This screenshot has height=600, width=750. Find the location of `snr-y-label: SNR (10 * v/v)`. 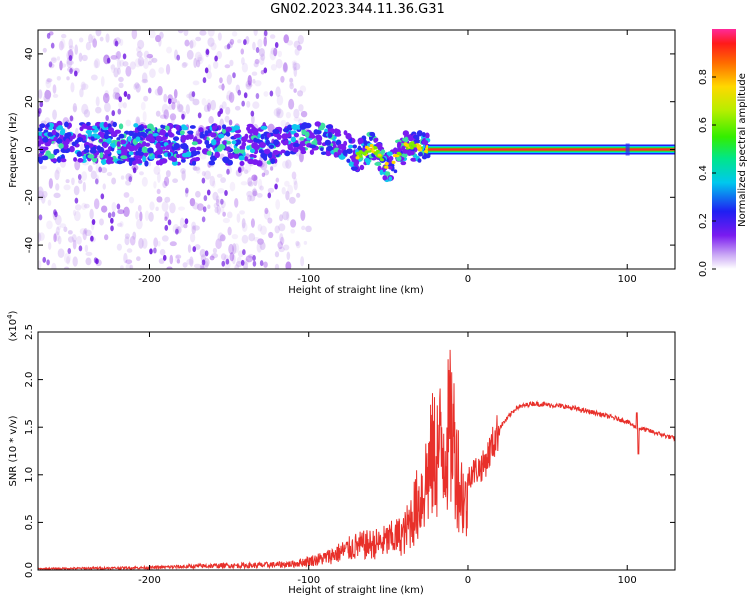

snr-y-label: SNR (10 * v/v) is located at coordinates (13, 450).